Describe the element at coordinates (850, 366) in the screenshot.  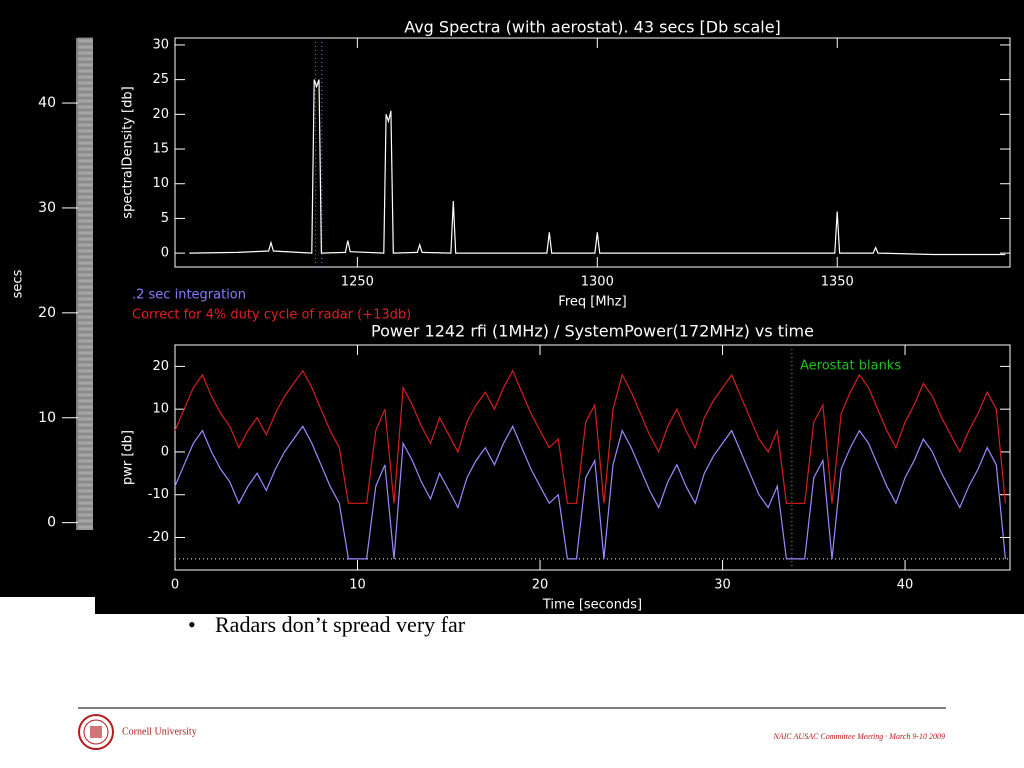
I see `annotation: Aerostat blanks` at that location.